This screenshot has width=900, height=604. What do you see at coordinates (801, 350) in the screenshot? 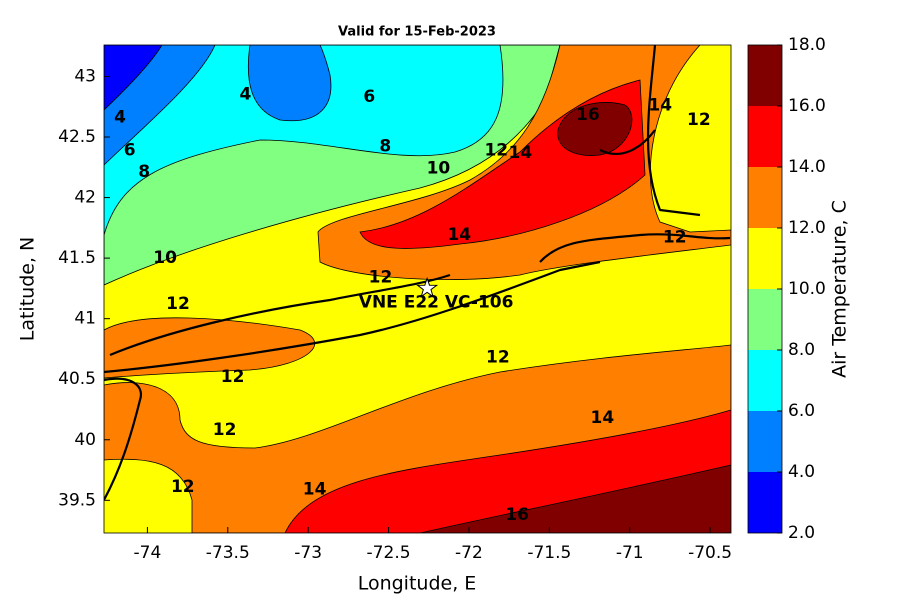
I see `colorbar-tick-label: 8.0` at bounding box center [801, 350].